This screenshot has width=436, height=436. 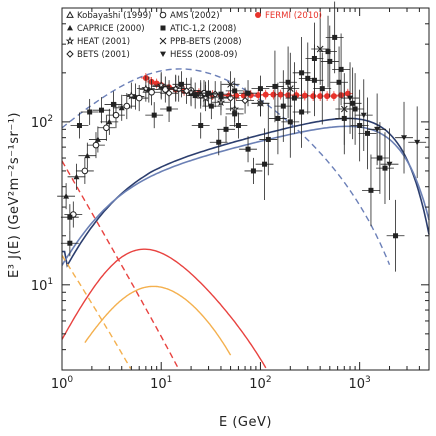 I want to click on legend-item: HESS (2008-09), so click(x=198, y=55).